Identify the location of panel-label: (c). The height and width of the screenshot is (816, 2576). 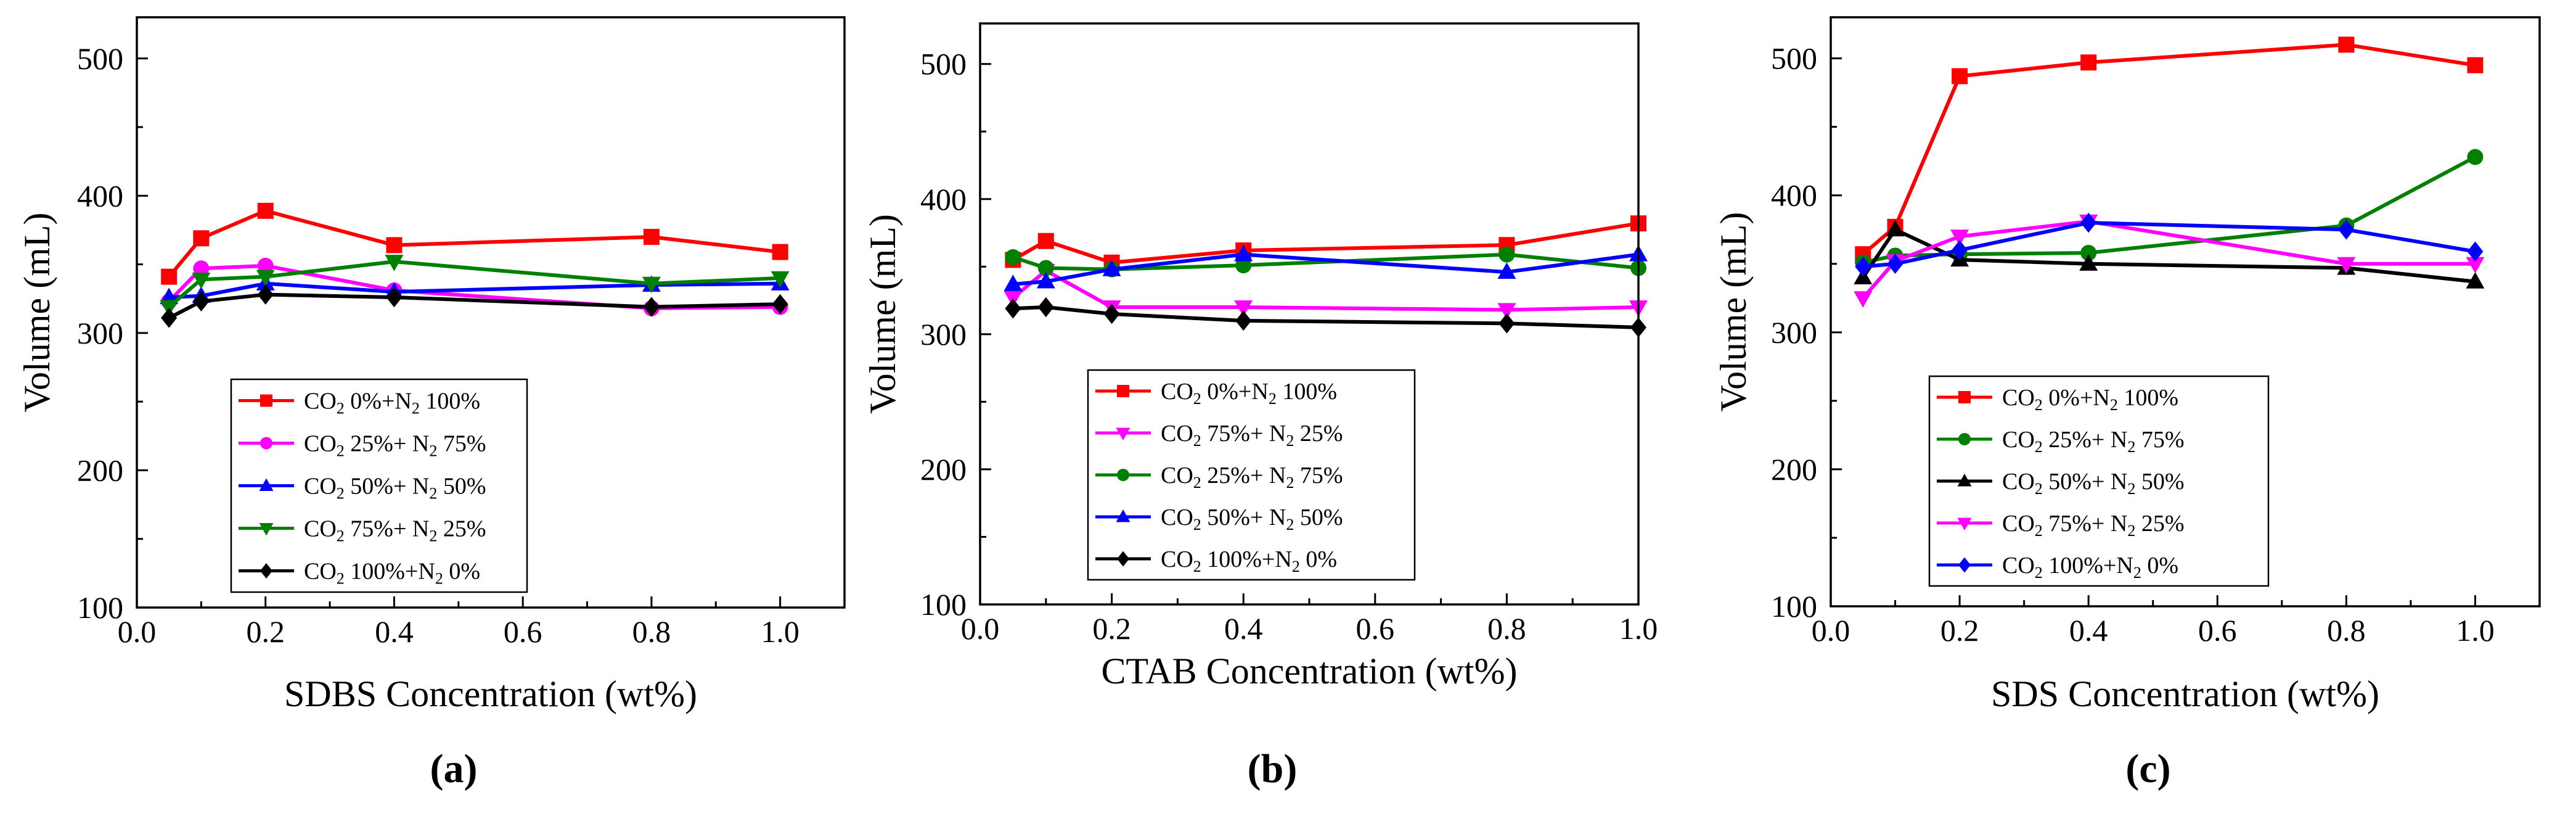
(2147, 768).